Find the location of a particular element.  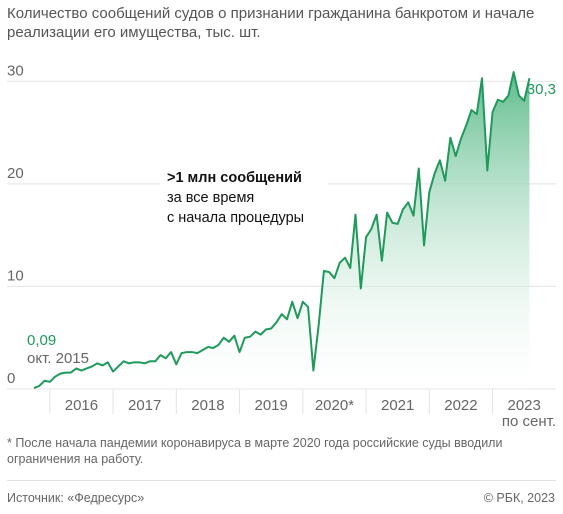

footer-divider is located at coordinates (281, 480).